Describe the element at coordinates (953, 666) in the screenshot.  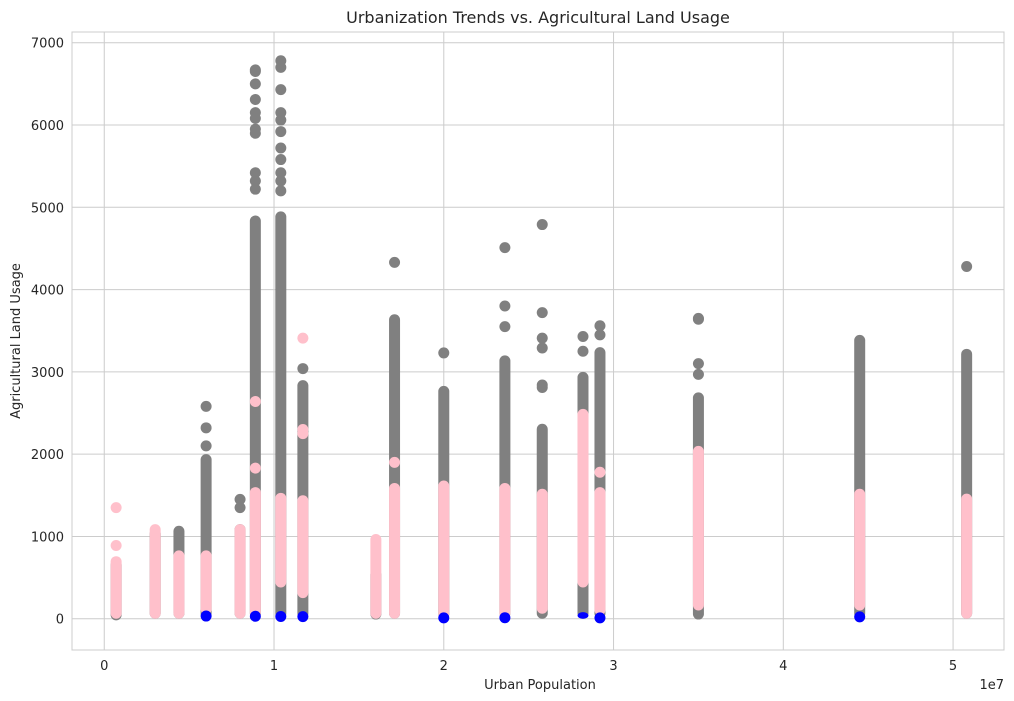
I see `x-tick-label: 5` at that location.